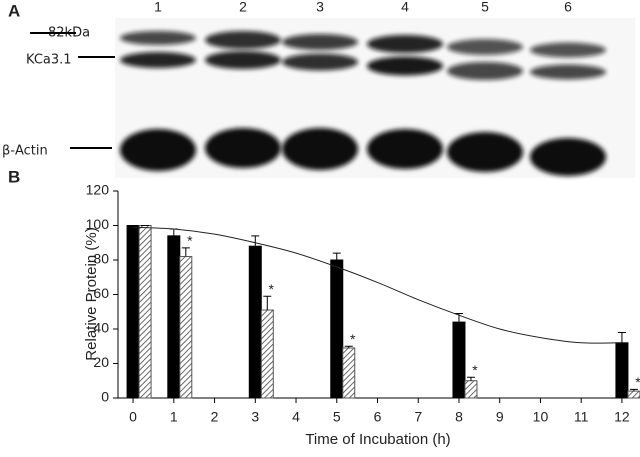 This screenshot has height=457, width=640. Describe the element at coordinates (255, 417) in the screenshot. I see `x-tick-label: 3` at that location.